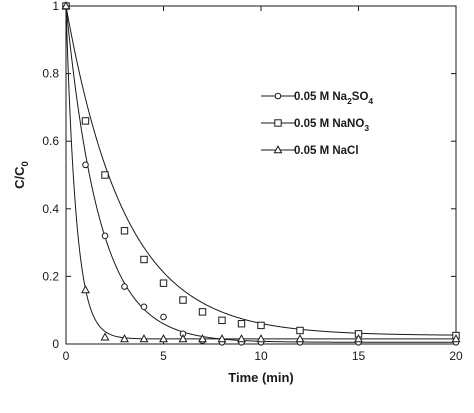 The width and height of the screenshot is (474, 413). I want to click on x-tick-label: 5, so click(163, 356).